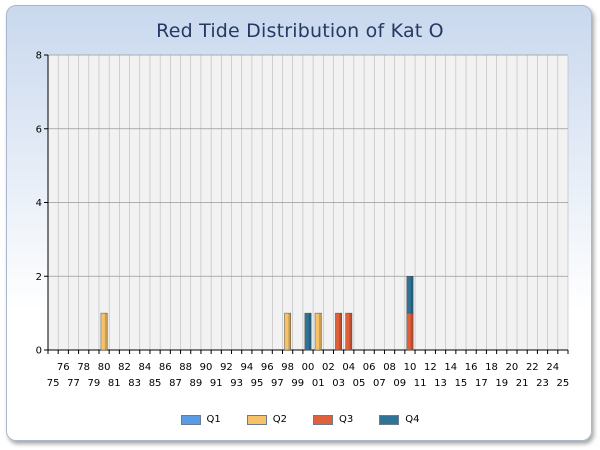  What do you see at coordinates (185, 367) in the screenshot?
I see `x-tick-label: 88` at bounding box center [185, 367].